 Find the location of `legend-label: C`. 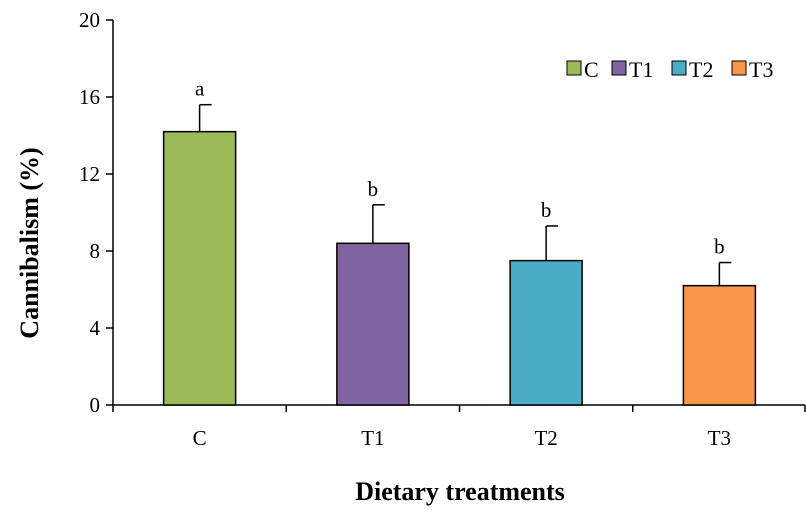

legend-label: C is located at coordinates (591, 69).